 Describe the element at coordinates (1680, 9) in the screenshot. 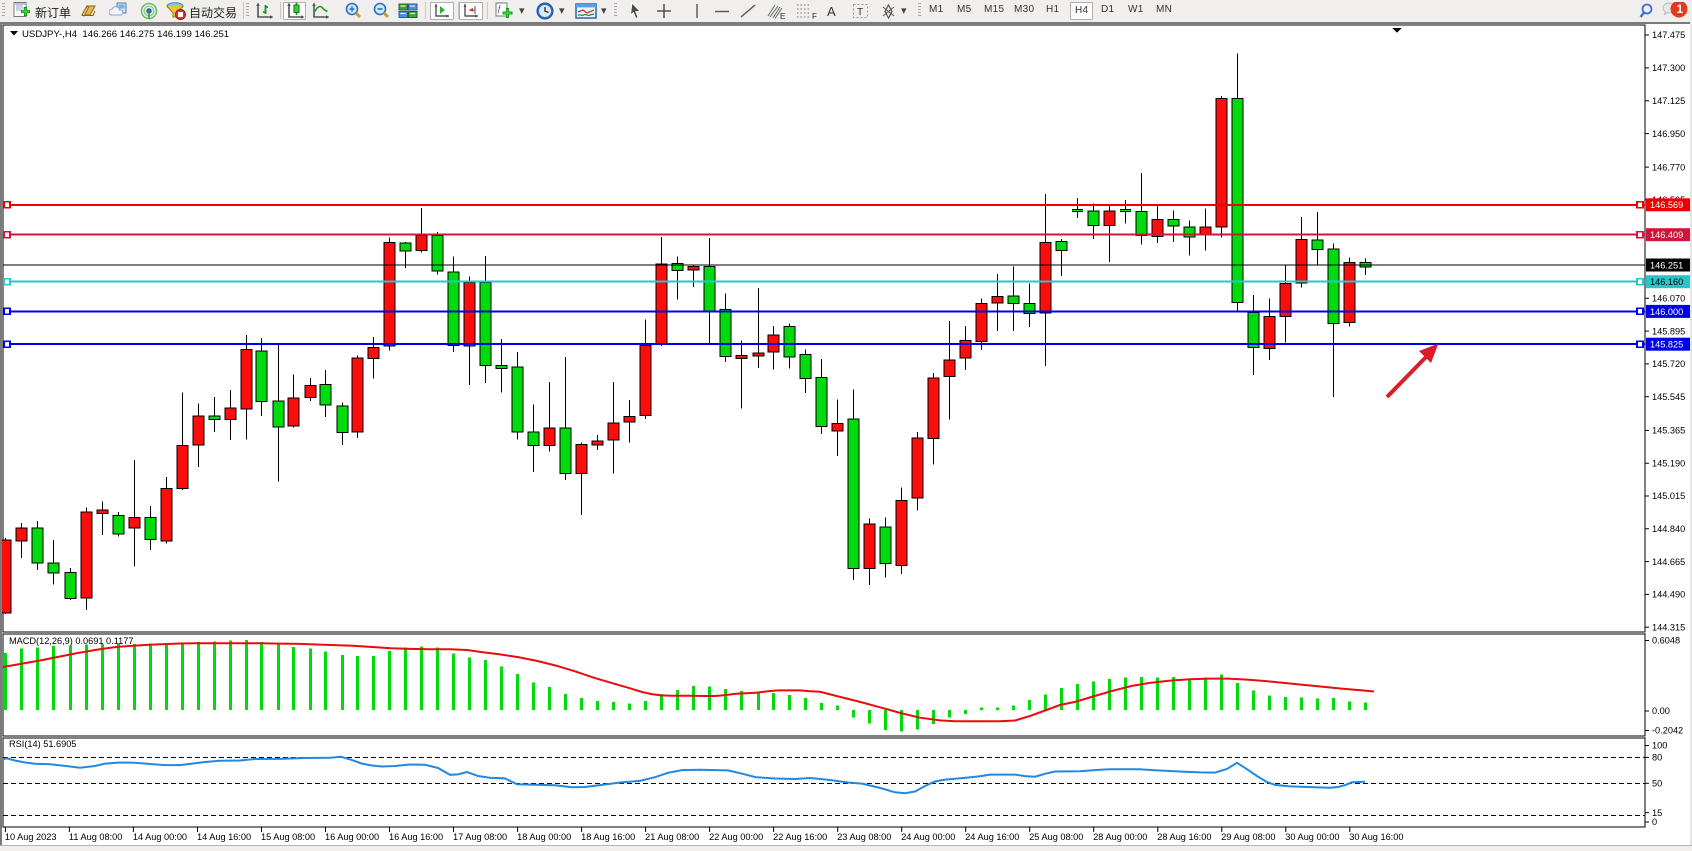

I see `svg-text: 1` at that location.